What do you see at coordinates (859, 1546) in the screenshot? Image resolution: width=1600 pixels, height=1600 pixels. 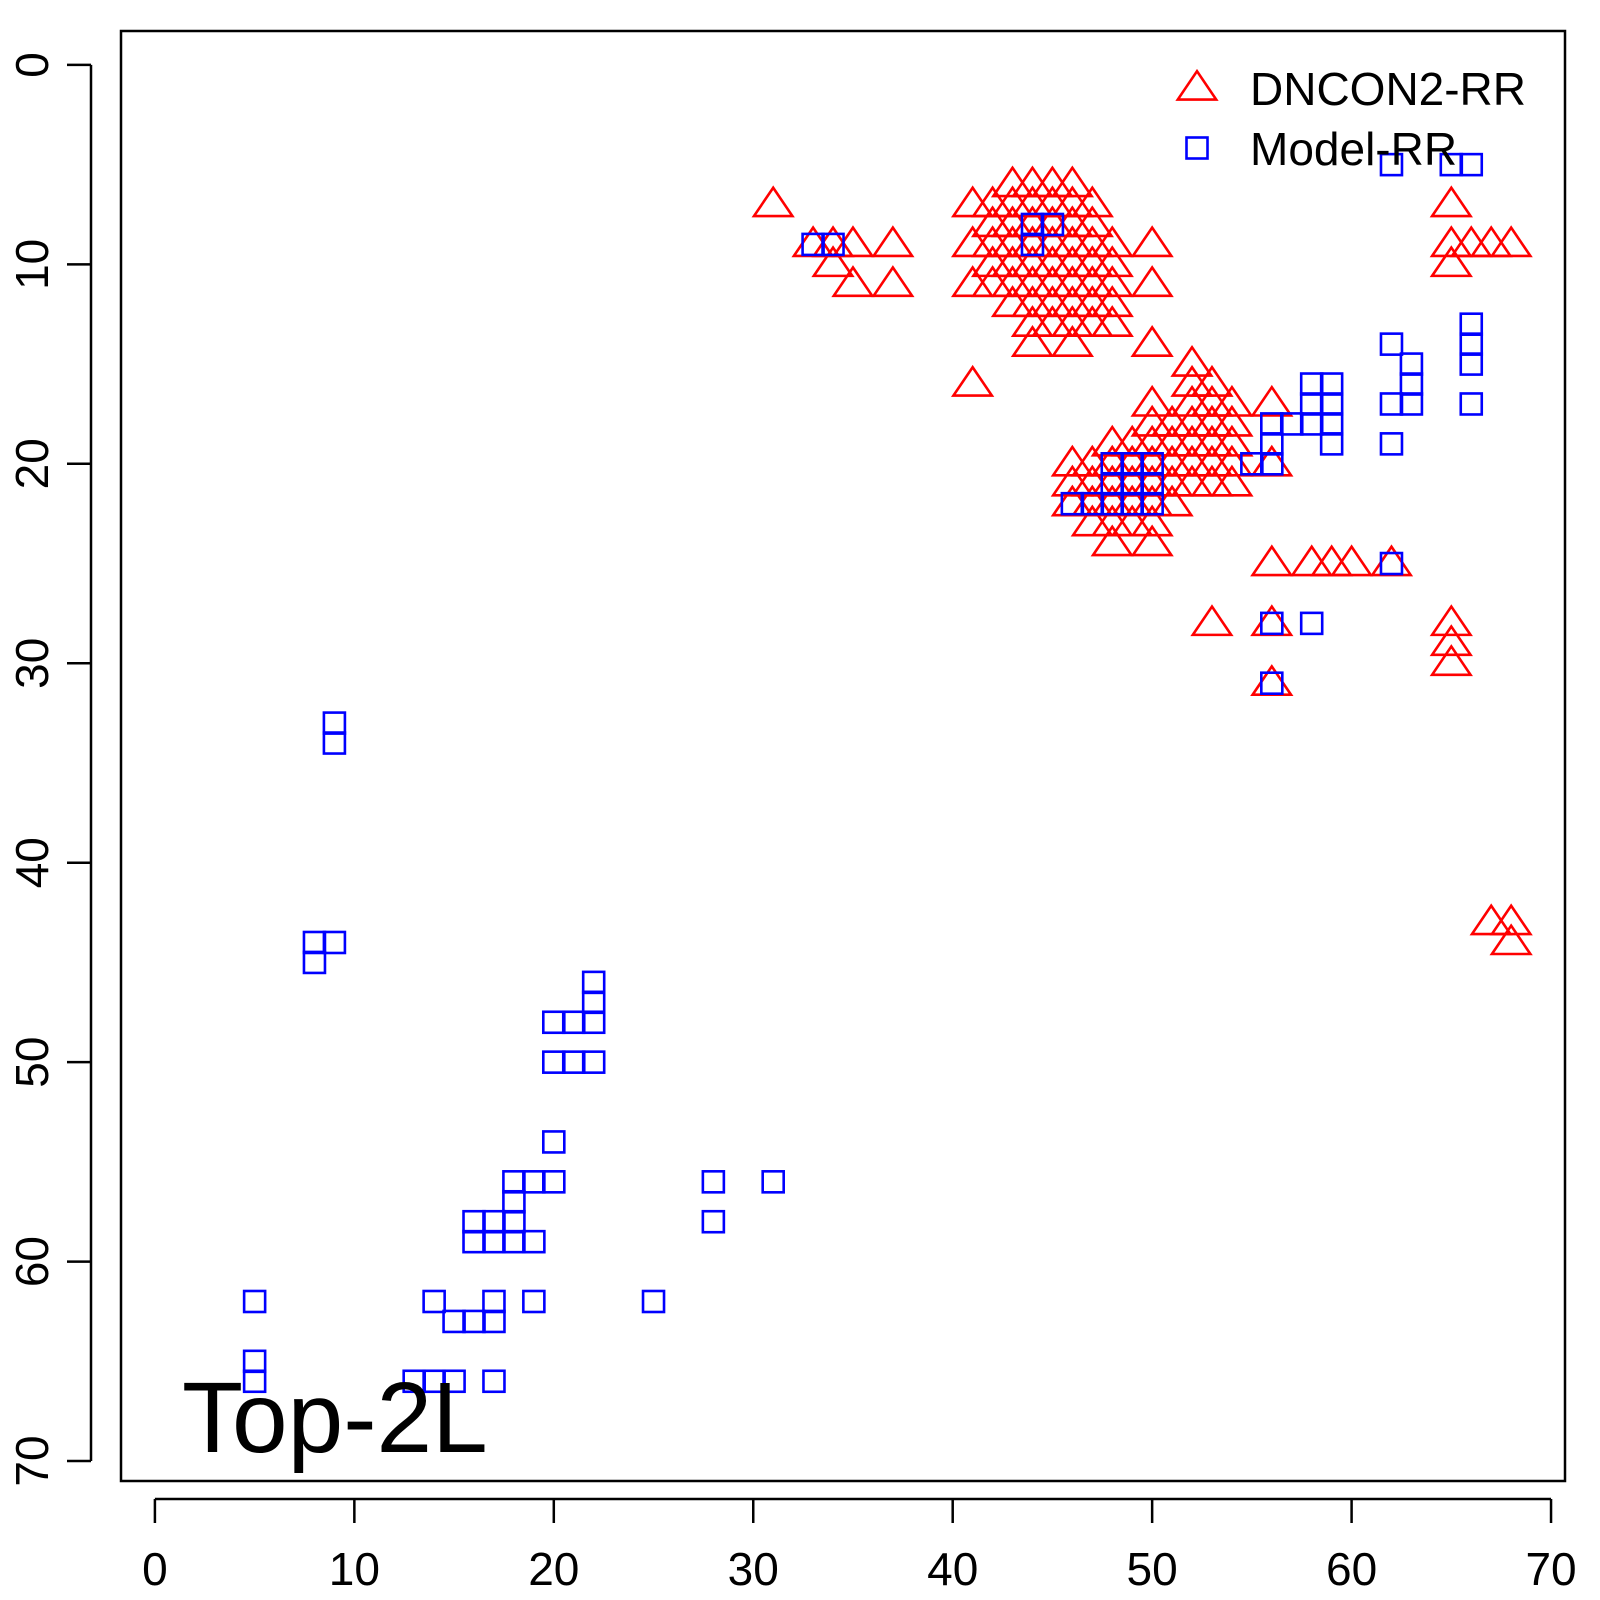 I see `x-axis: 0 10 20 30 40 50 60 70` at bounding box center [859, 1546].